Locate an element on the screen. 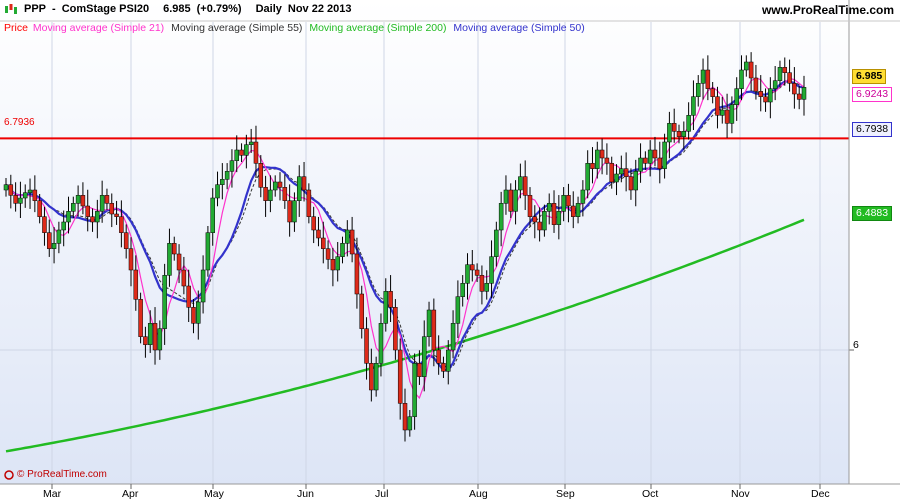 The width and height of the screenshot is (900, 500). legend-price: Price is located at coordinates (16, 28).